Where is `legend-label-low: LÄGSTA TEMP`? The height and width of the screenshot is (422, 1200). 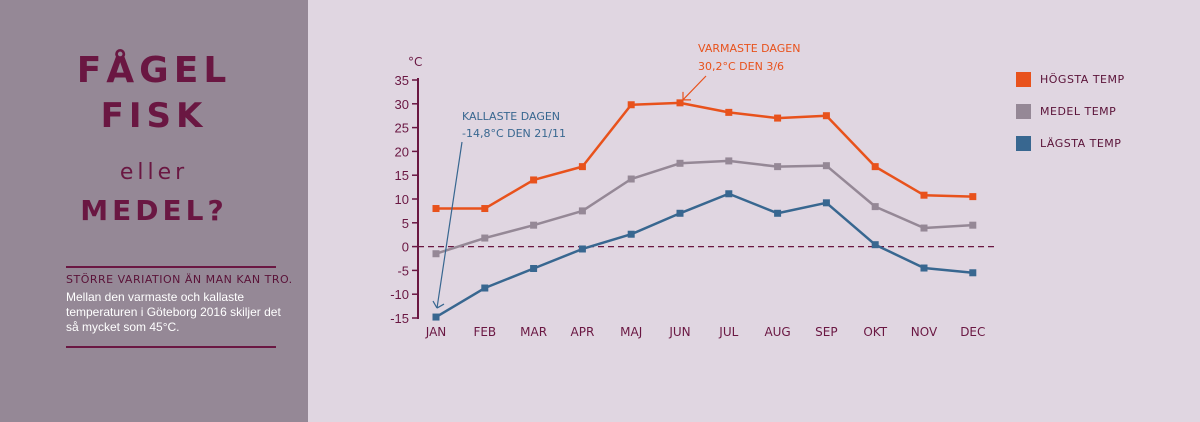 legend-label-low: LÄGSTA TEMP is located at coordinates (1081, 143).